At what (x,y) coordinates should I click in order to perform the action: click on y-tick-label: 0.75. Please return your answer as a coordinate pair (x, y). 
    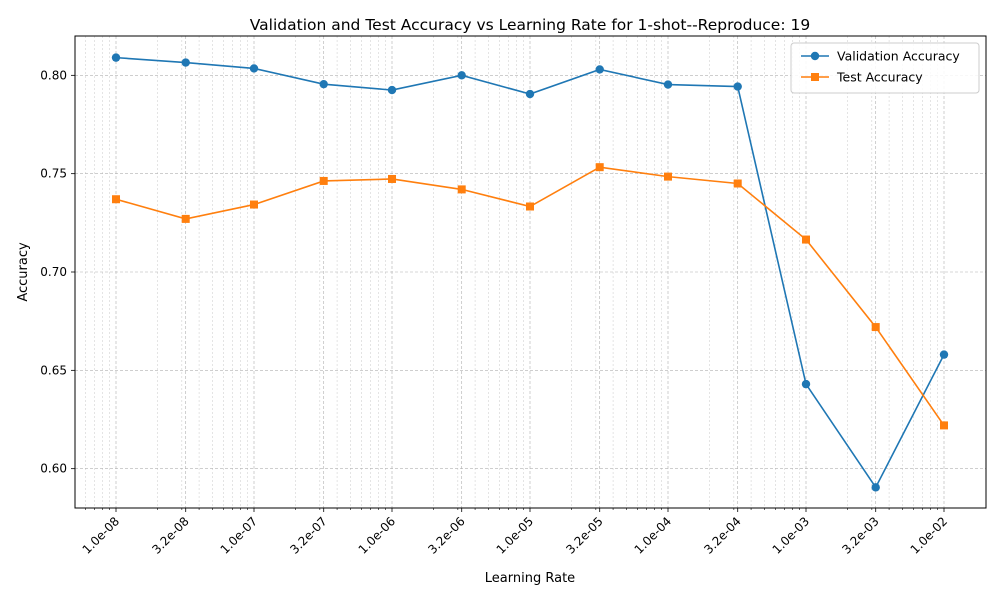
    Looking at the image, I should click on (53, 174).